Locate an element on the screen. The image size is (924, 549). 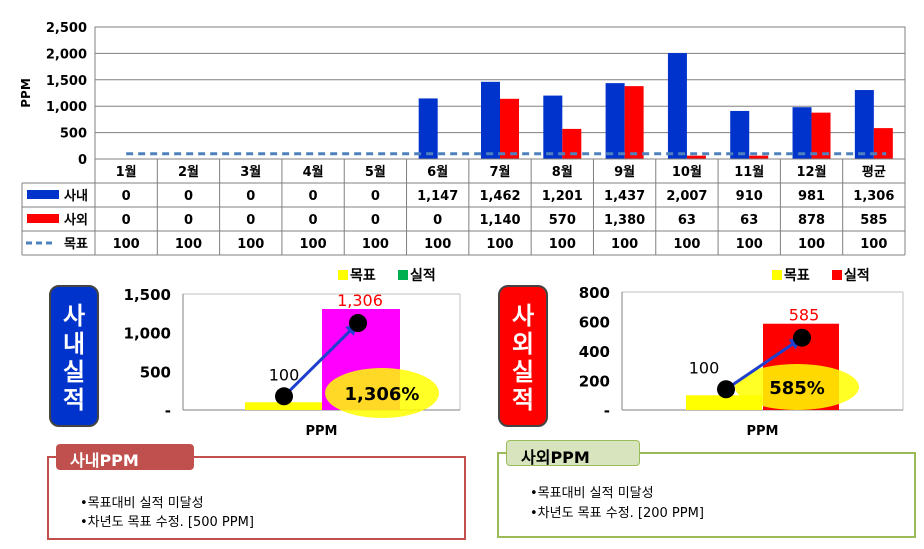
outside-ppm-note-box is located at coordinates (706, 495).